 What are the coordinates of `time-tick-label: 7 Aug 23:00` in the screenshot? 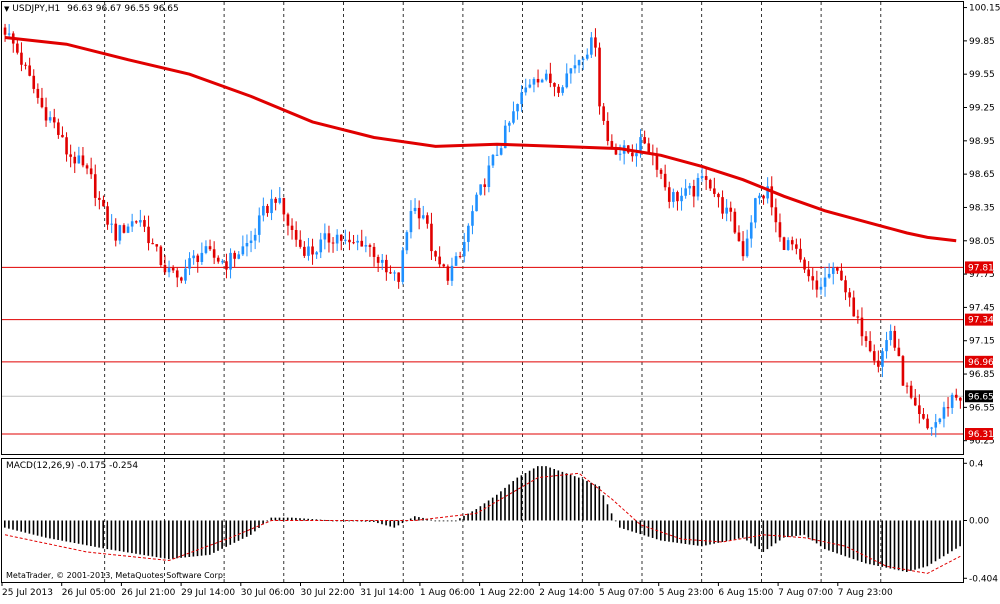 It's located at (865, 593).